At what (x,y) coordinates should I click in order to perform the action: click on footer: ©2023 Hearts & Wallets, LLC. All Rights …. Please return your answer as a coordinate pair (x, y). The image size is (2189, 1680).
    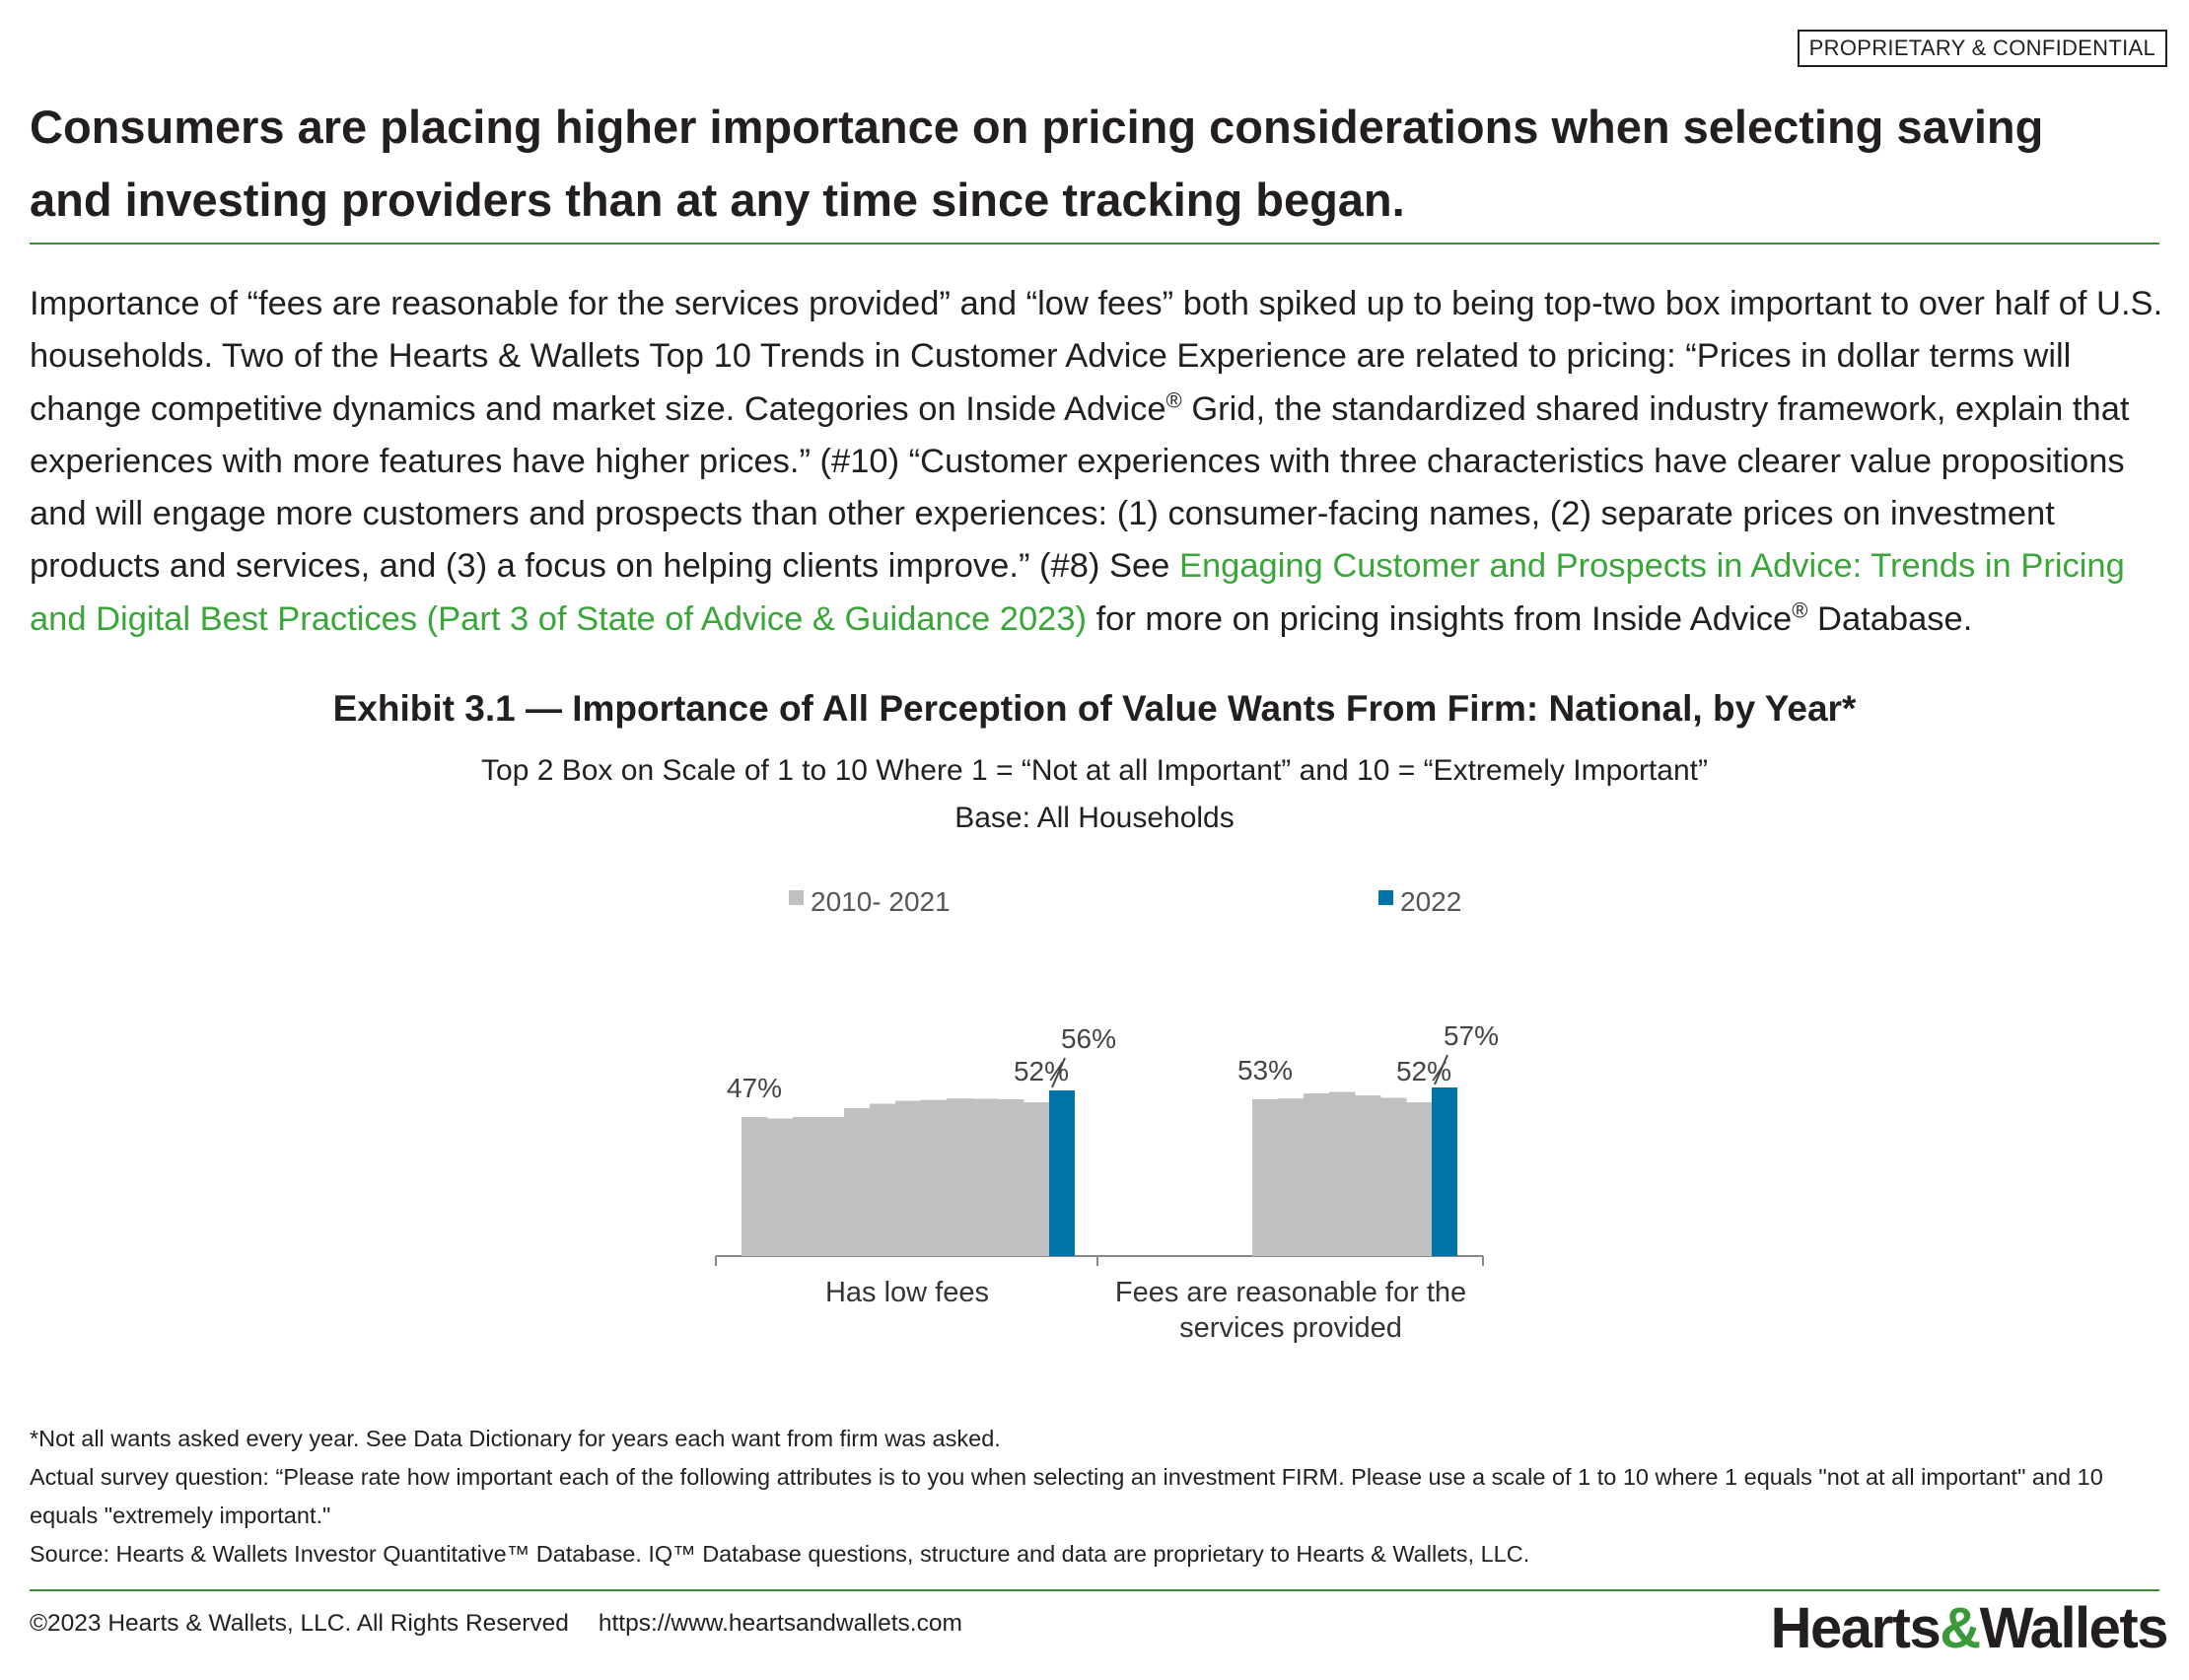
    Looking at the image, I should click on (496, 1624).